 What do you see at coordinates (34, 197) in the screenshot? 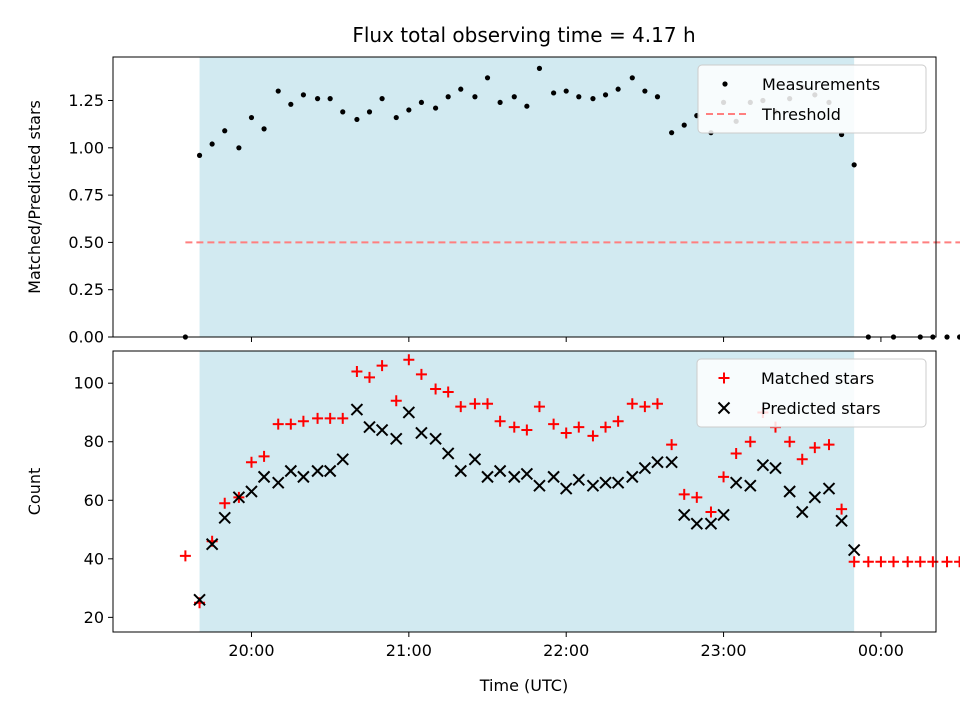
I see `y-axis-label: Matched/Predicted stars` at bounding box center [34, 197].